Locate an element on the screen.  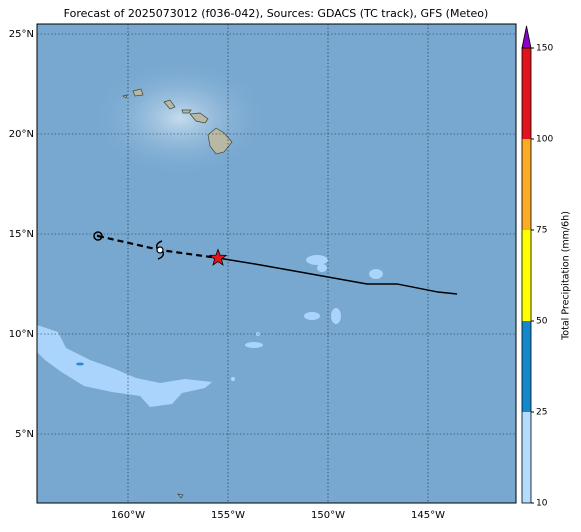
y-tick-label: 5°N is located at coordinates (24, 434).